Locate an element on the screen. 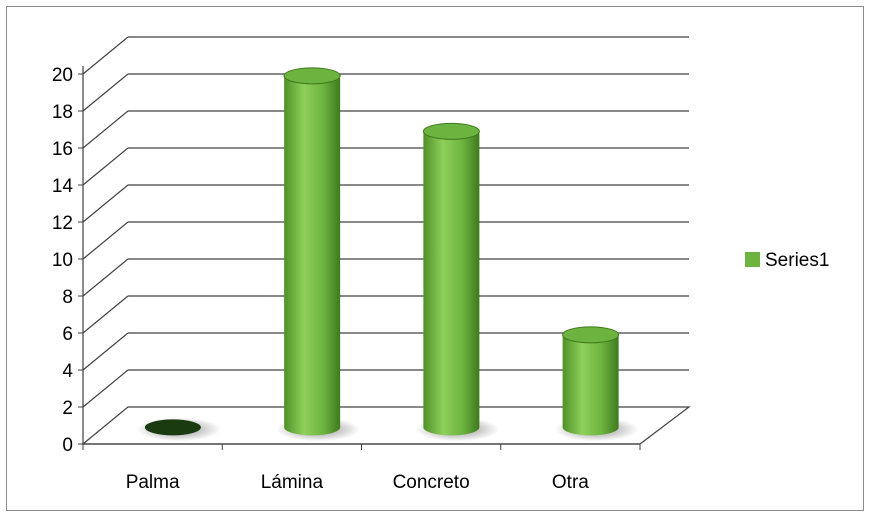  y-tick-label: 16 is located at coordinates (62, 149).